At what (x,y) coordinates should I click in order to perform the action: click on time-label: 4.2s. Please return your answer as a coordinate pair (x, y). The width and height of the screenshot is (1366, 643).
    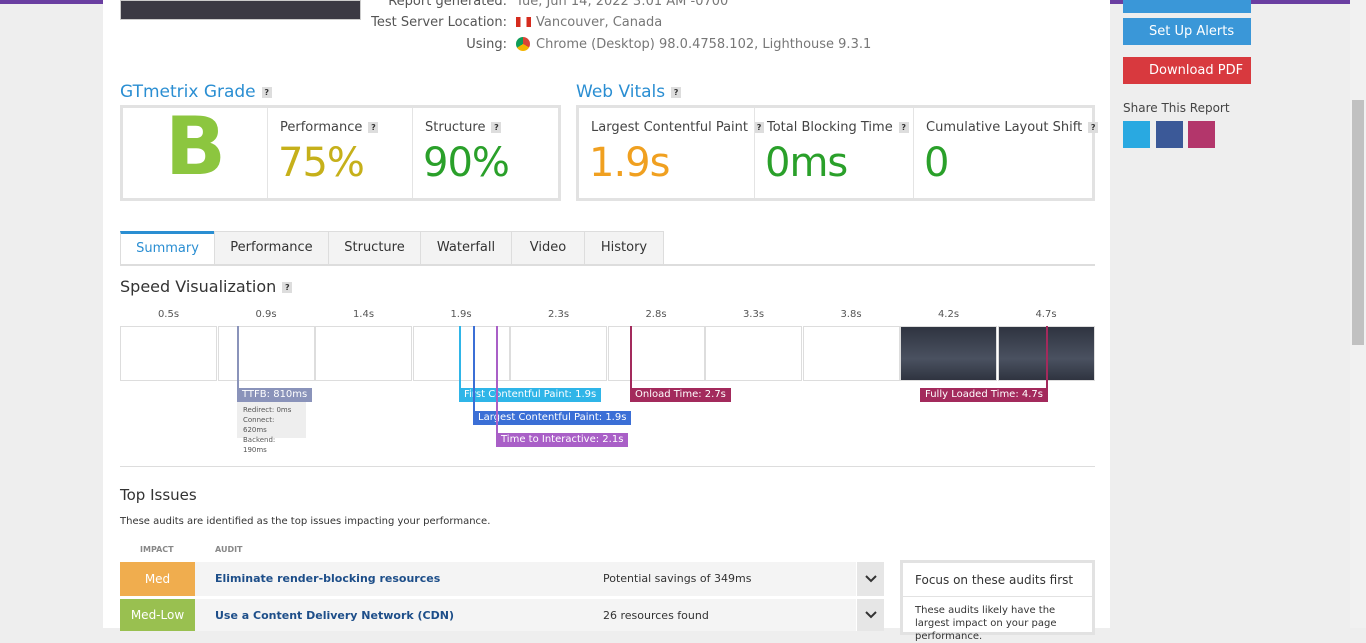
    Looking at the image, I should click on (948, 314).